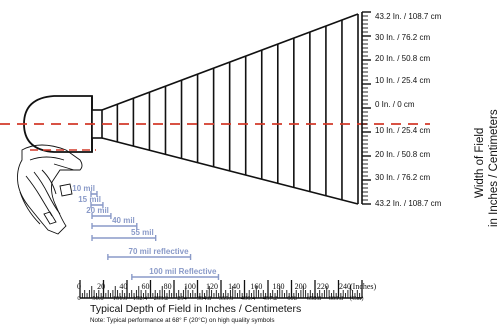  Describe the element at coordinates (97, 210) in the screenshot. I see `depth-bar-label: 20 mil` at that location.